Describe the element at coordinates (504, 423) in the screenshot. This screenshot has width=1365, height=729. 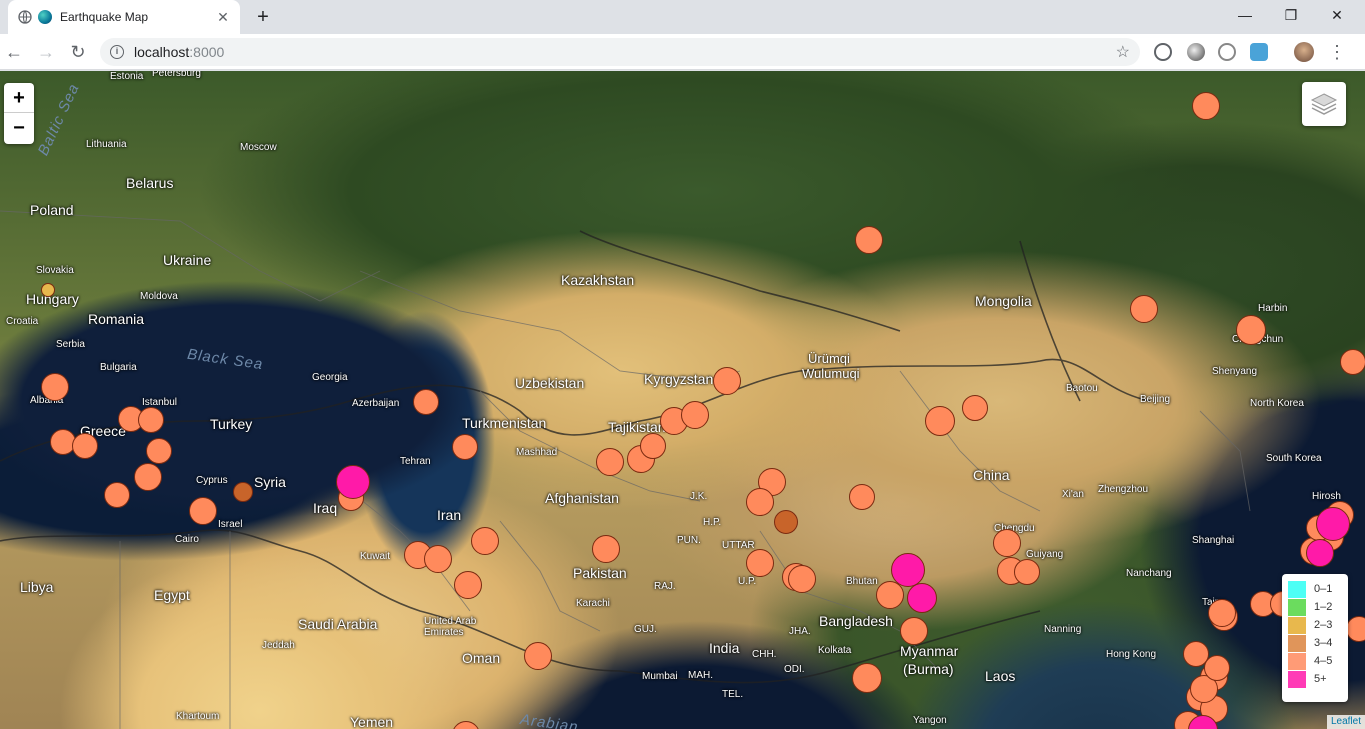
I see `label-turkmenistan: Turkmenistan` at that location.